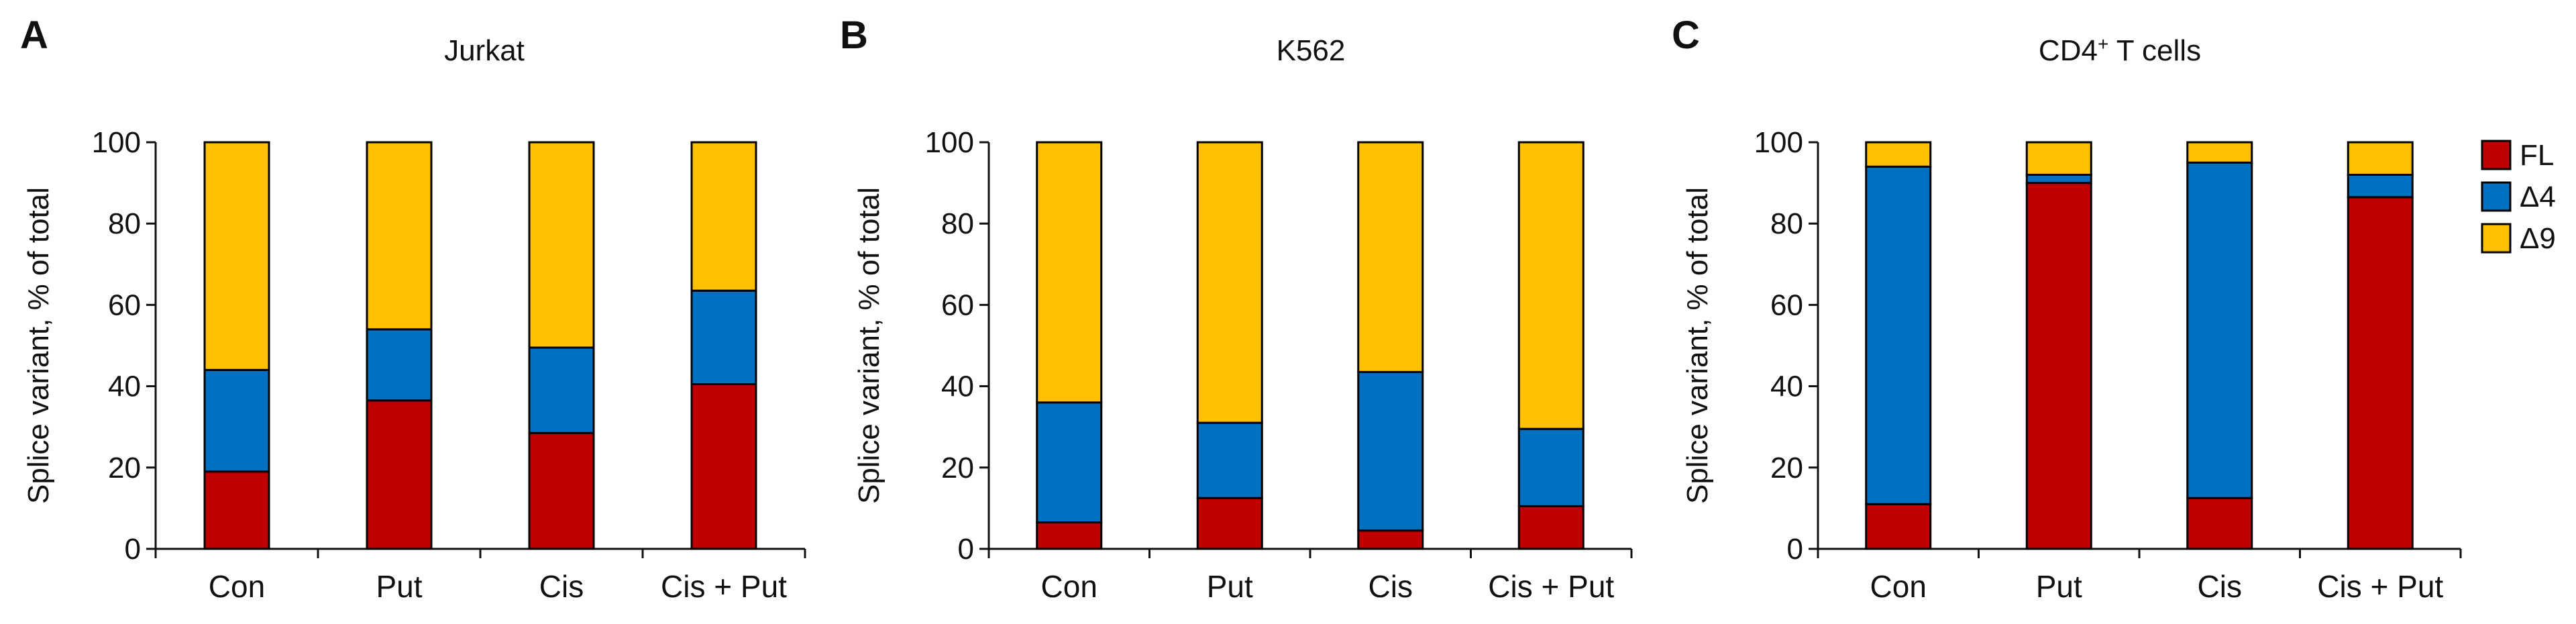 This screenshot has width=2576, height=624. I want to click on legend-label: FL, so click(2537, 156).